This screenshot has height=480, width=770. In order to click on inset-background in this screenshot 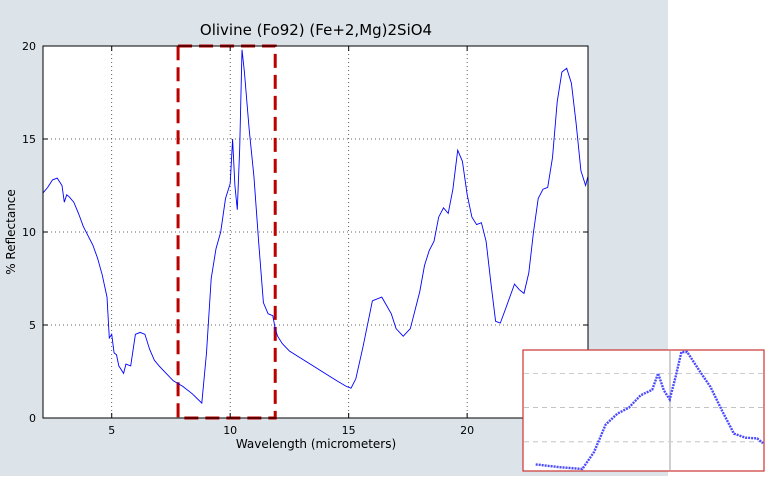, I will do `click(643, 410)`.